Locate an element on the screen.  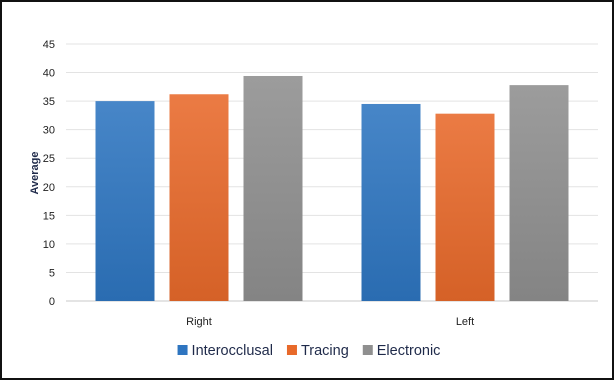
y-tick-label: 5 is located at coordinates (52, 273).